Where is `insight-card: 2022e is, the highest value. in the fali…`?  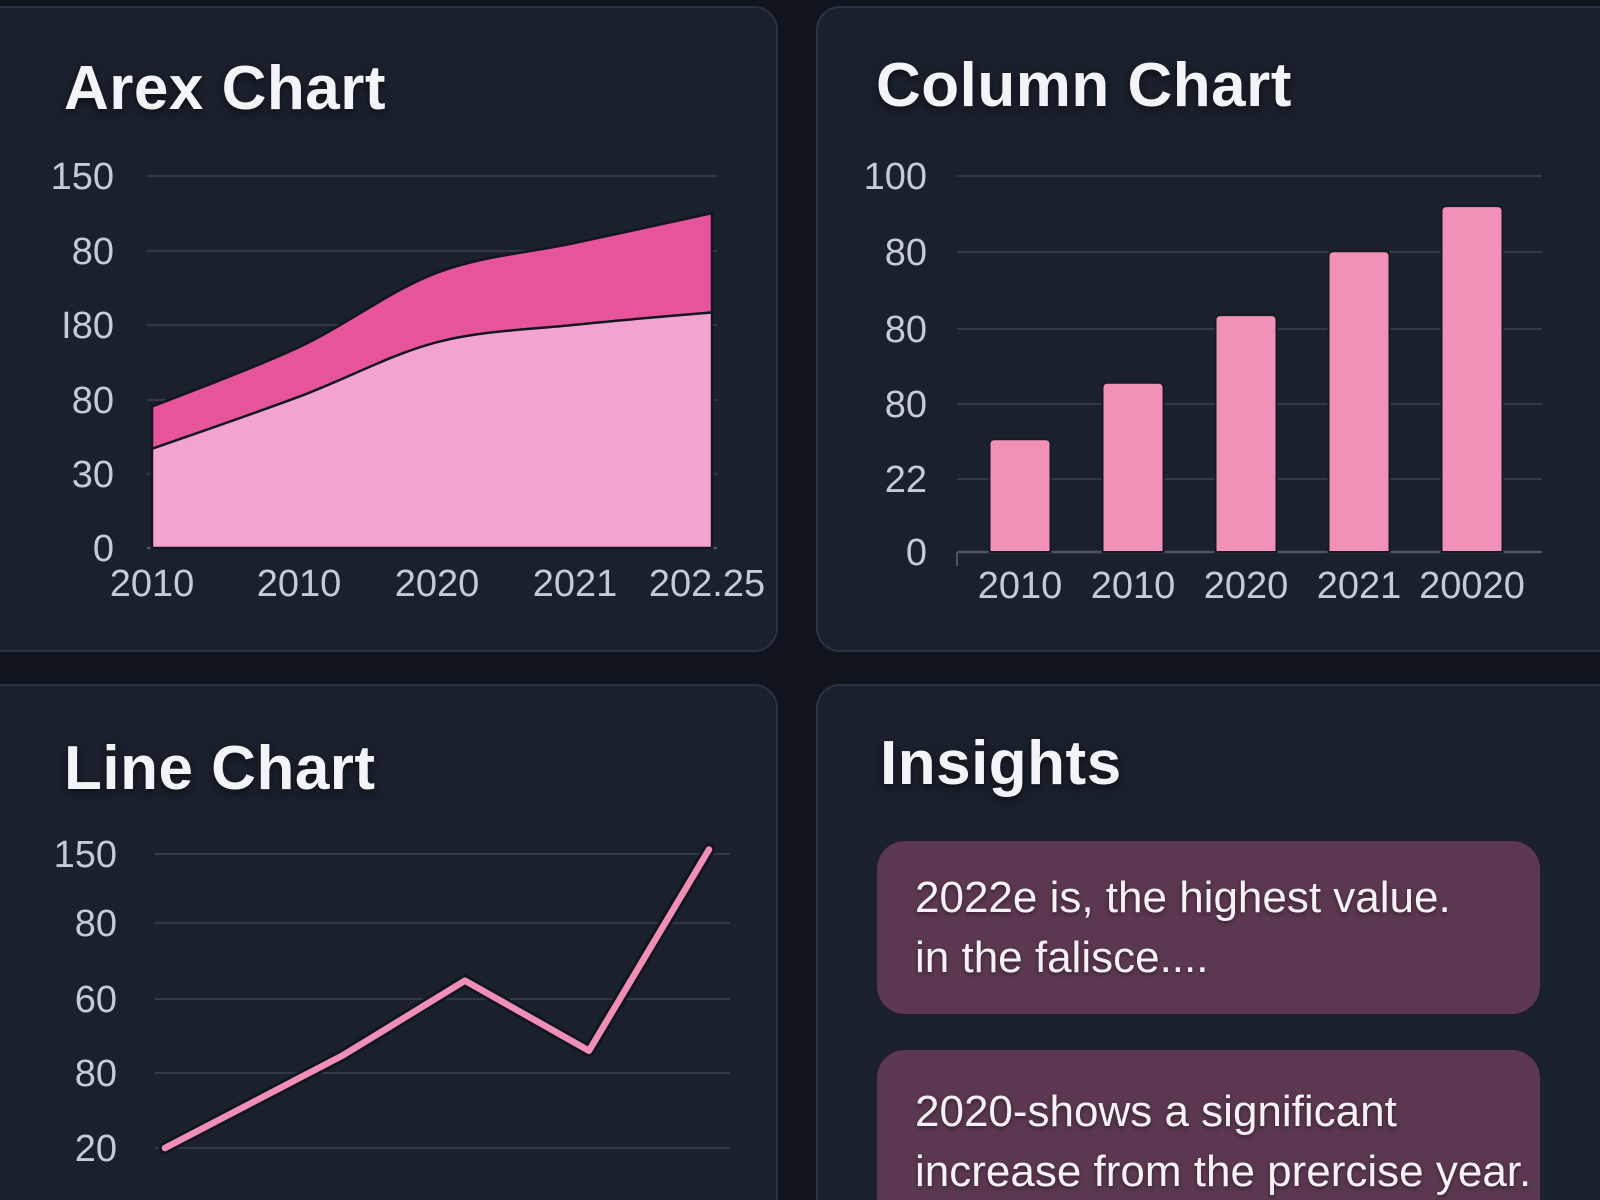
insight-card: 2022e is, the highest value. in the fali… is located at coordinates (1208, 927).